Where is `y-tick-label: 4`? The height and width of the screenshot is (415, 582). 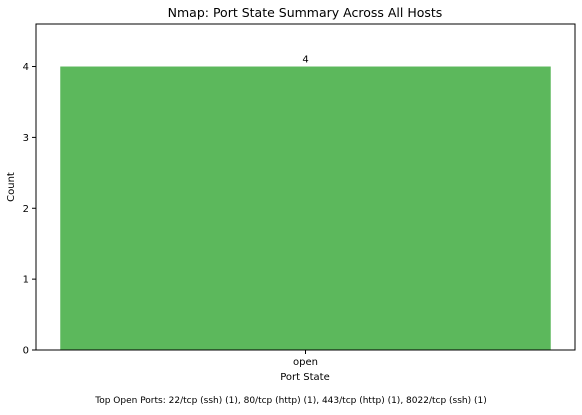 y-tick-label: 4 is located at coordinates (26, 67).